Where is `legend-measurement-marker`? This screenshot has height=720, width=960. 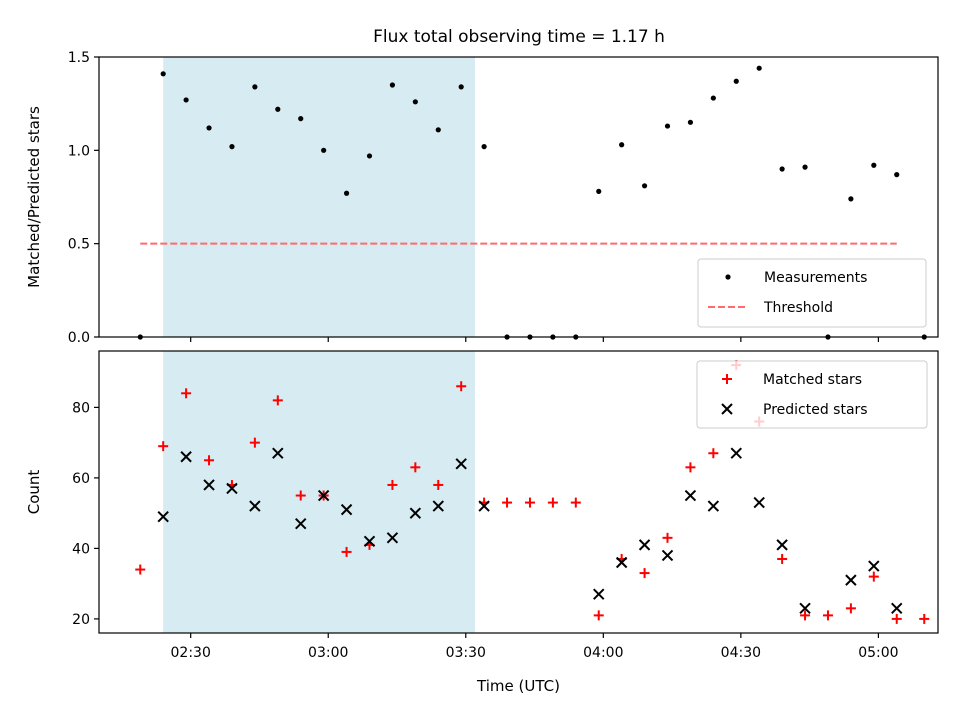
legend-measurement-marker is located at coordinates (728, 277).